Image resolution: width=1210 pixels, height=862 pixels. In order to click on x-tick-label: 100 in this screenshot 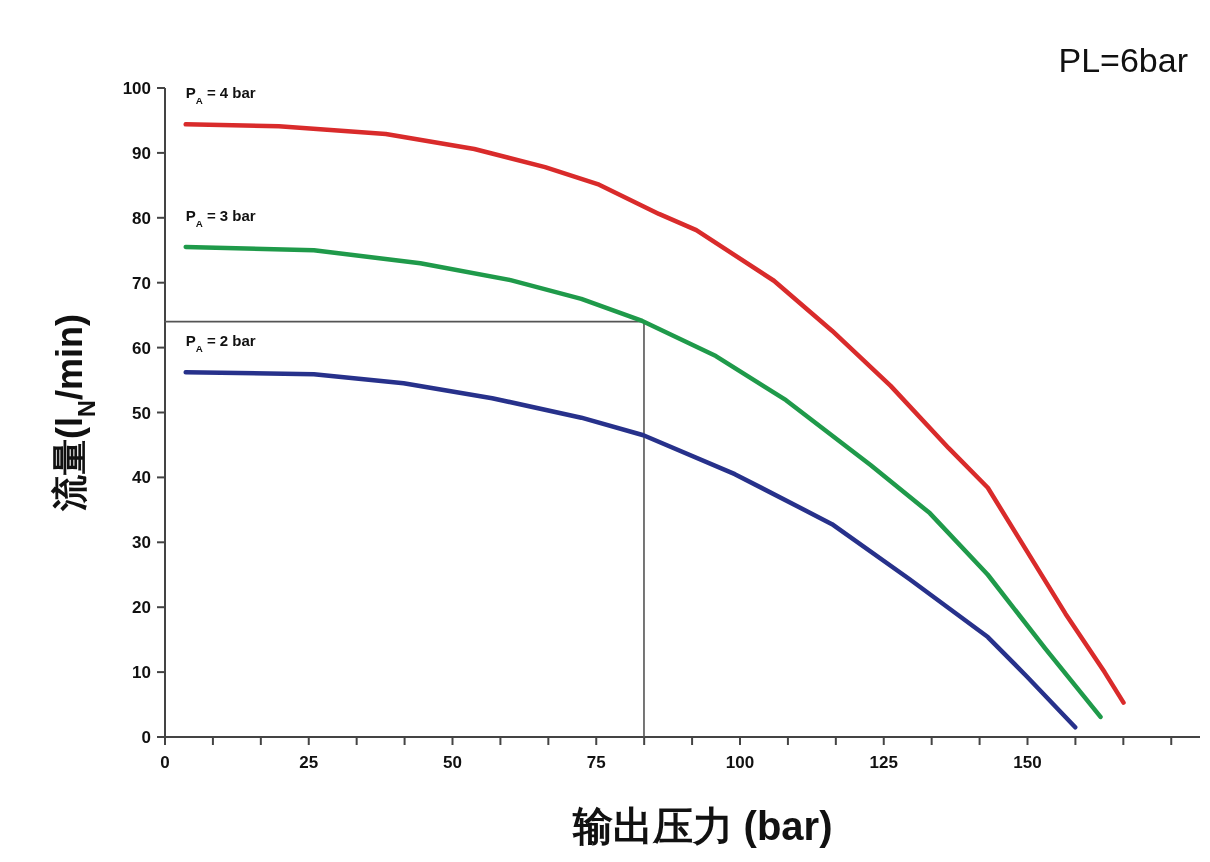, I will do `click(740, 762)`.